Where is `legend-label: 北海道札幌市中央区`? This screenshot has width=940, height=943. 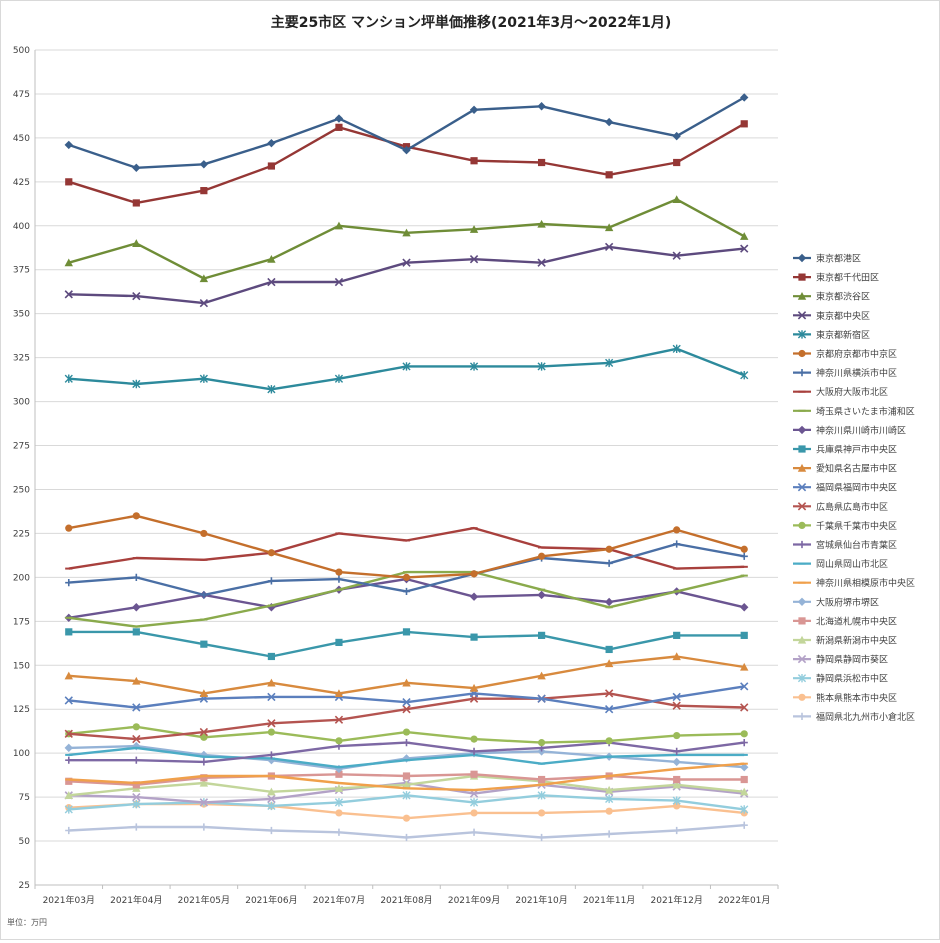 legend-label: 北海道札幌市中央区 is located at coordinates (856, 621).